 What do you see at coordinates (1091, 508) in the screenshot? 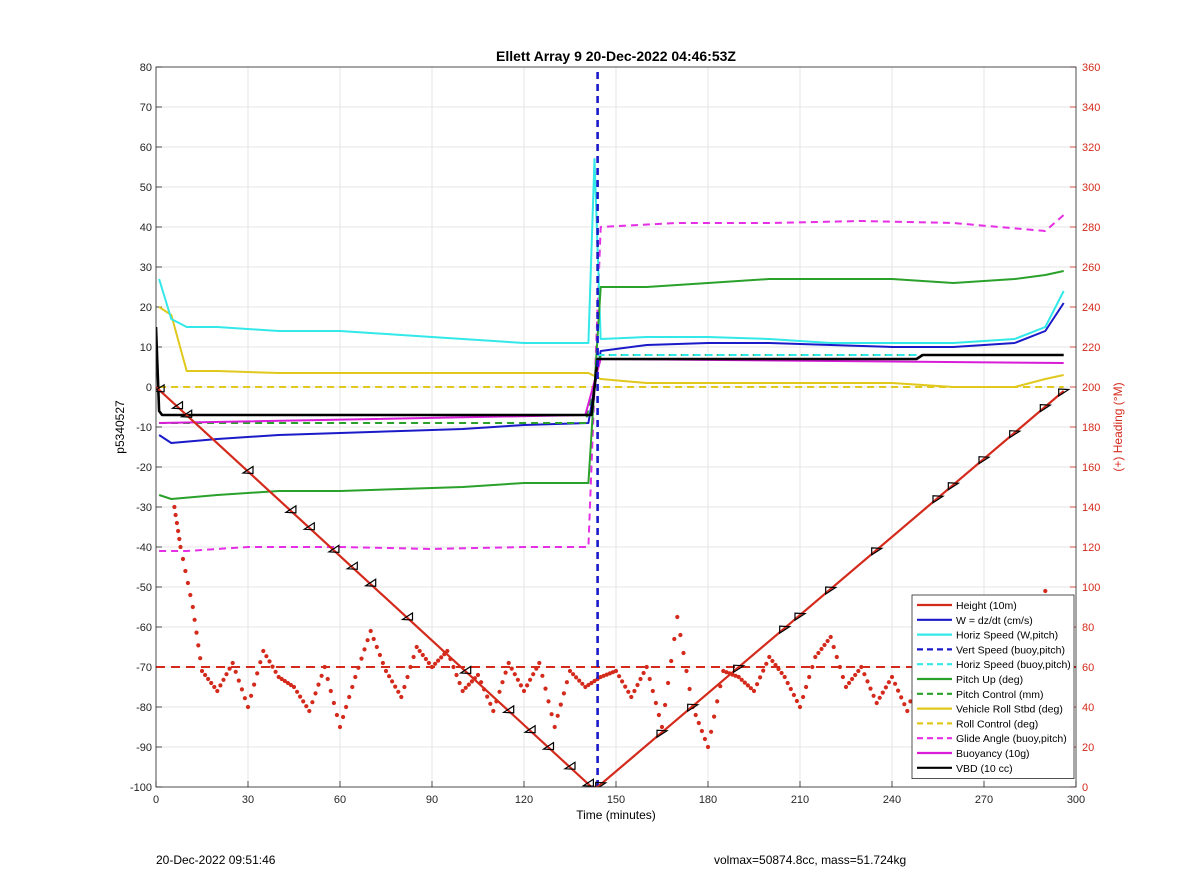
I see `y2-tick-label: 140` at bounding box center [1091, 508].